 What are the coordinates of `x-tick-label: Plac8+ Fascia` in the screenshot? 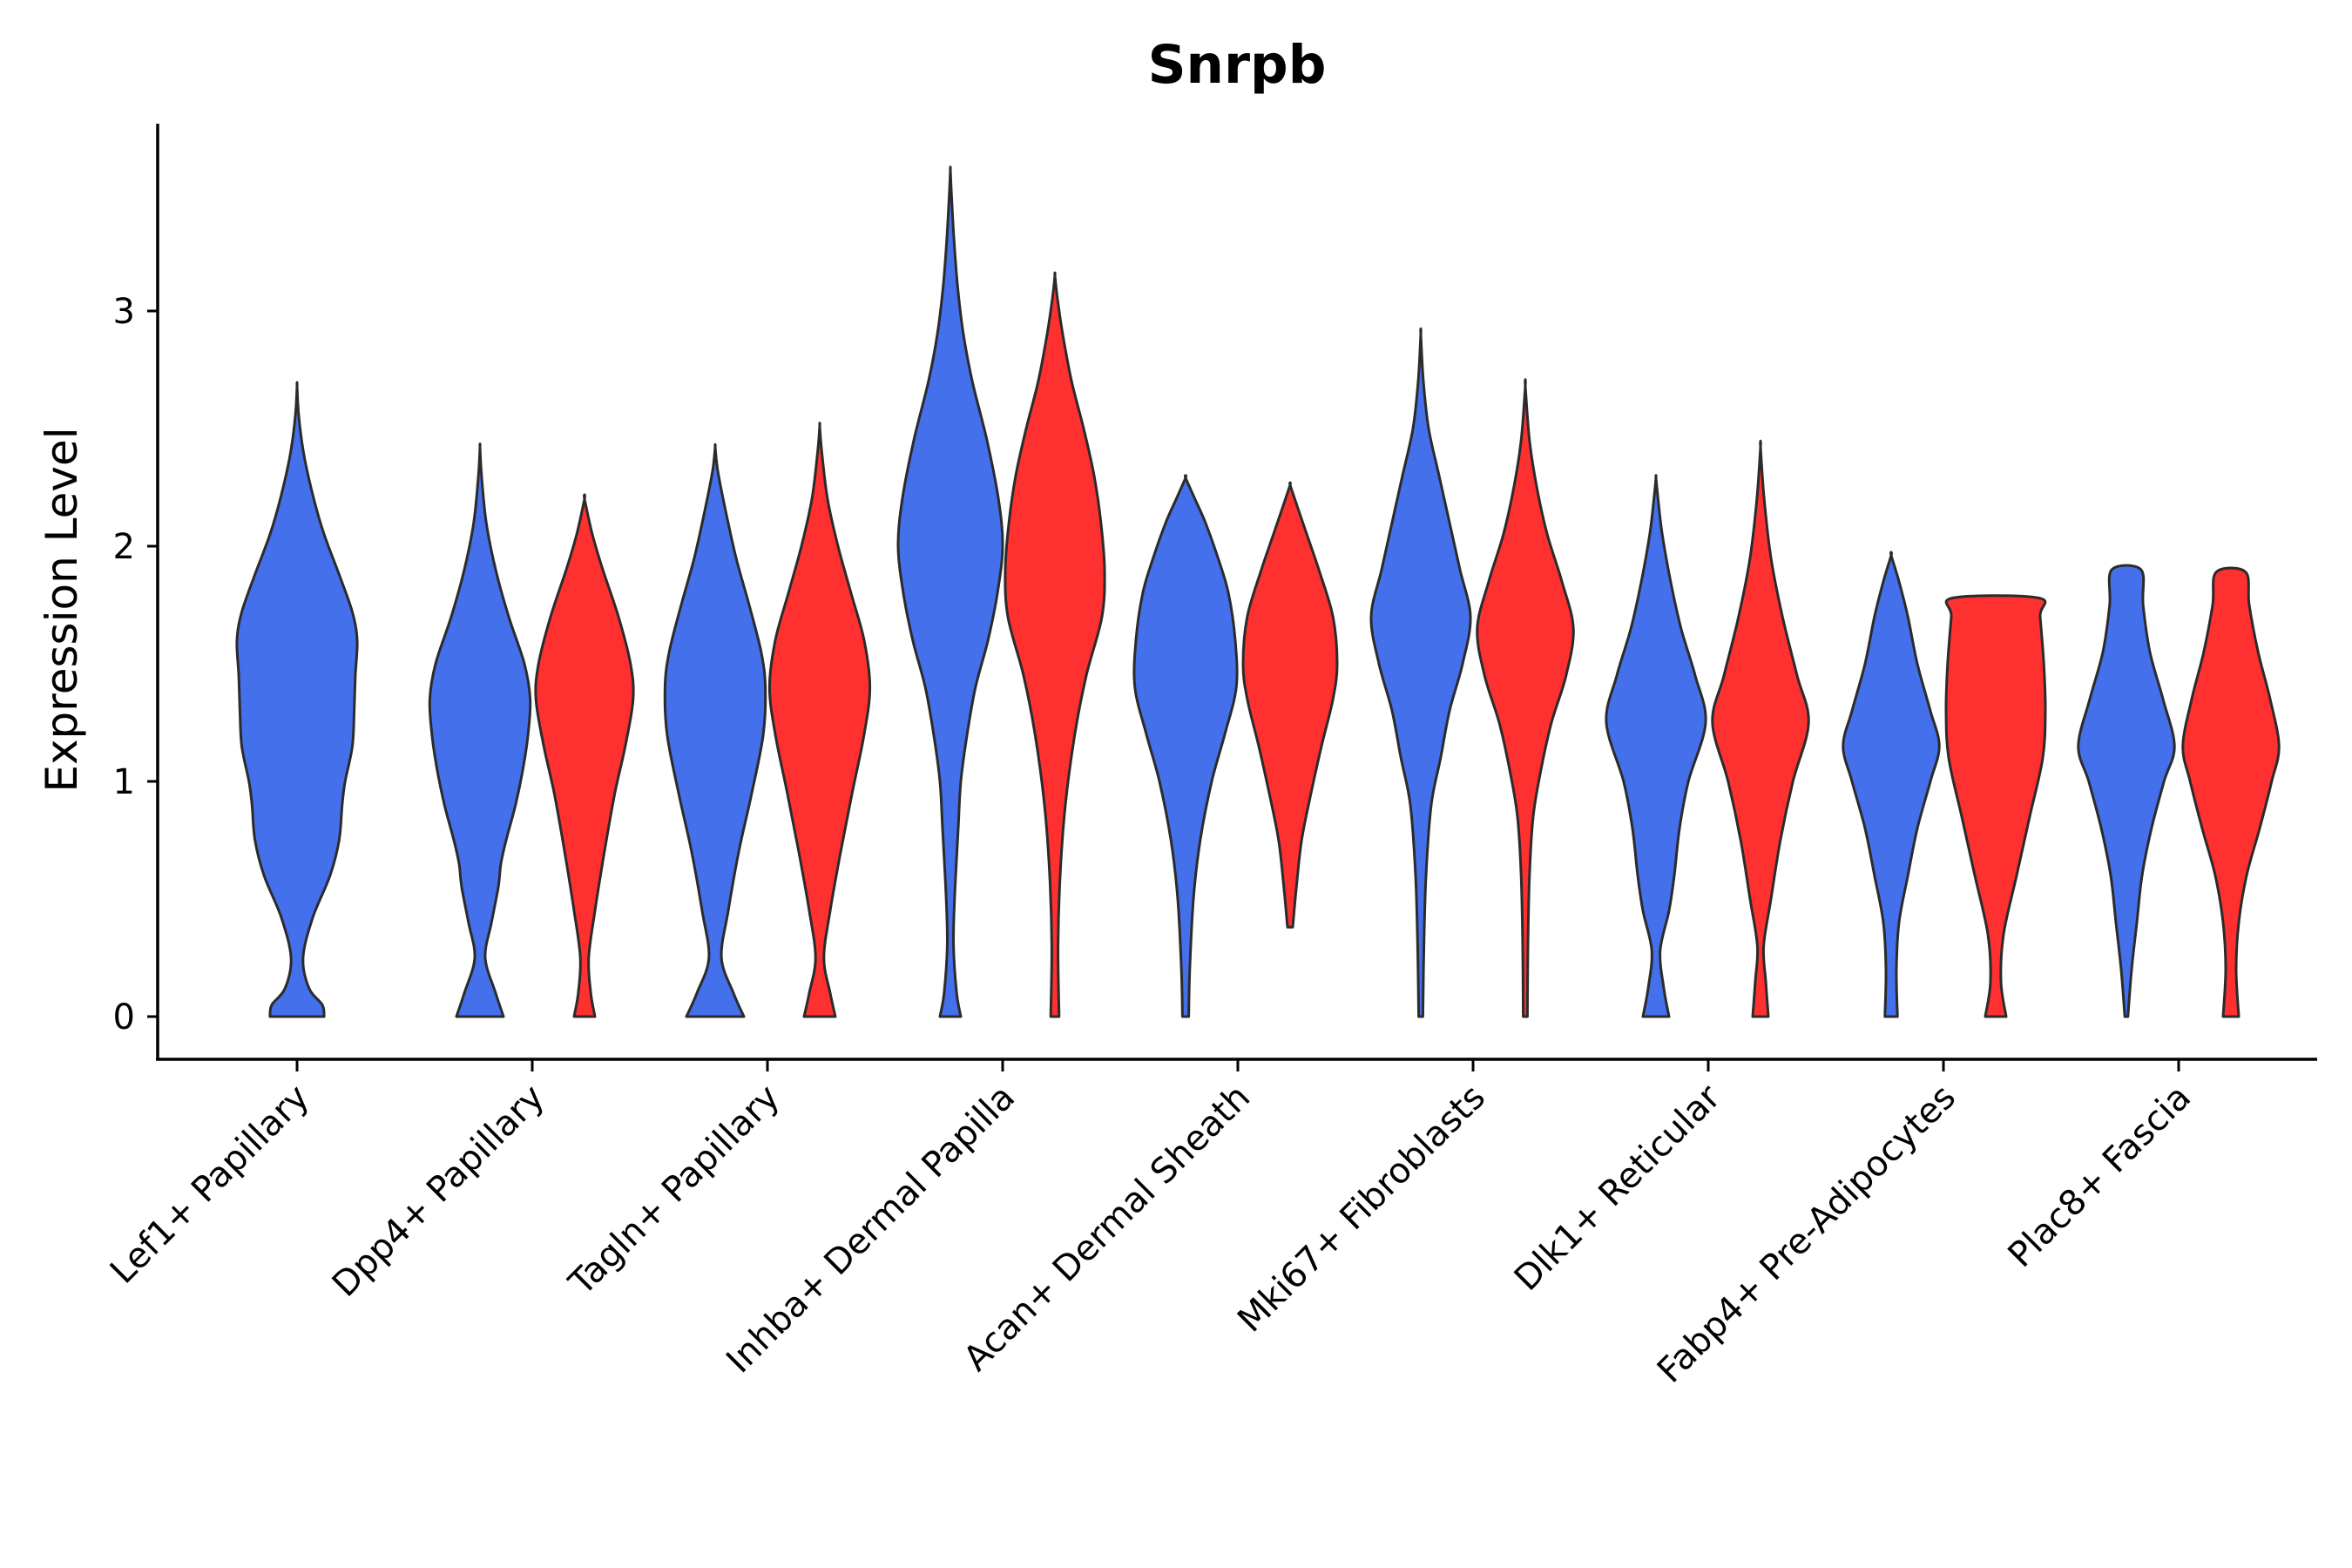 It's located at (2101, 1177).